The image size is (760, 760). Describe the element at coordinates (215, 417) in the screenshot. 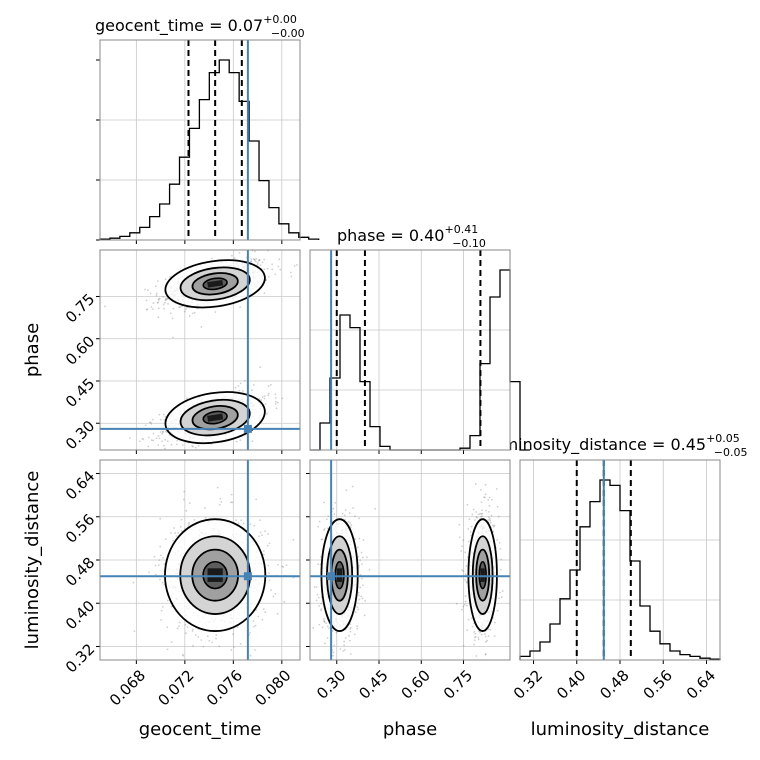

I see `density-peak-bin` at that location.